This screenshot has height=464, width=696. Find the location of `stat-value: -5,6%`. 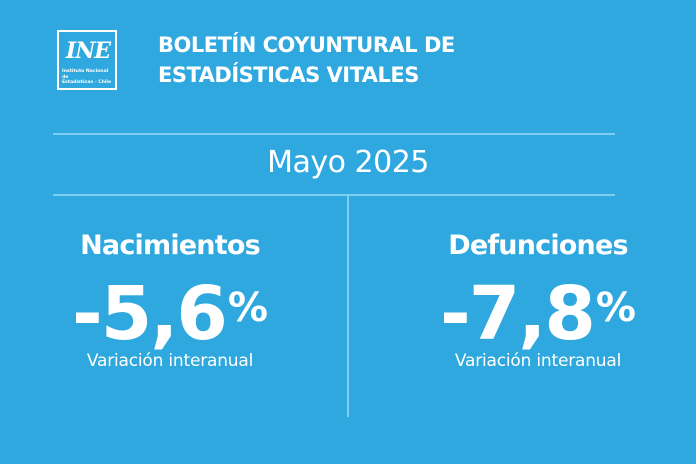

stat-value: -5,6% is located at coordinates (170, 311).